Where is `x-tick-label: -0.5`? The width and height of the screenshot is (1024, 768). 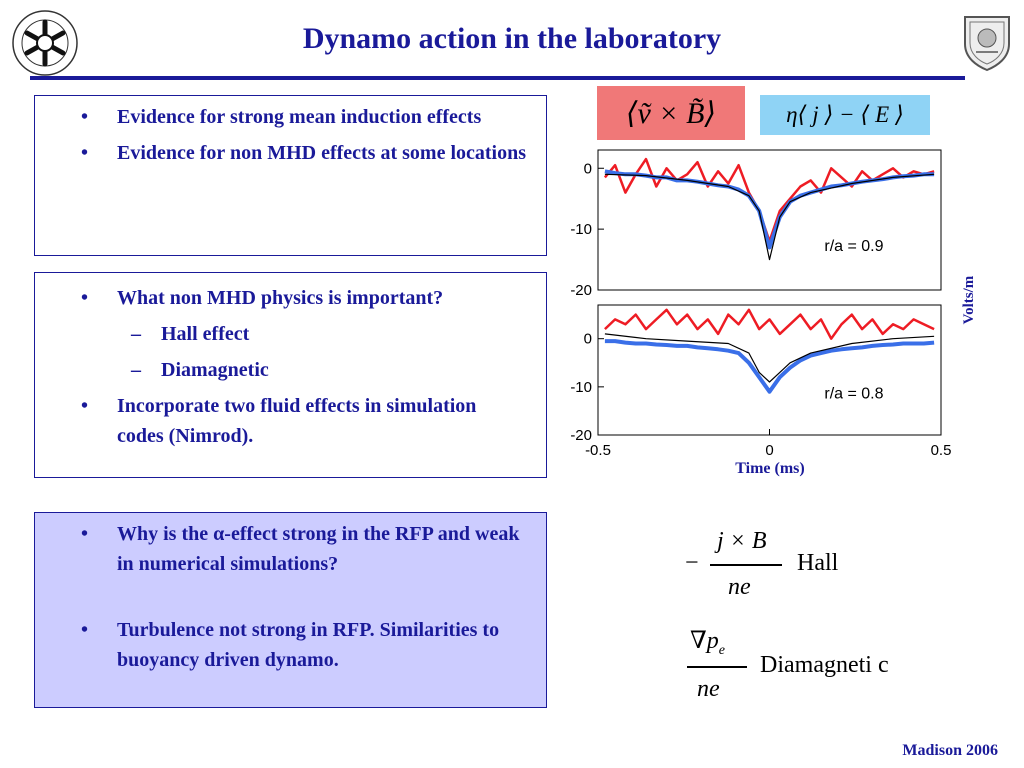
x-tick-label: -0.5 is located at coordinates (598, 450).